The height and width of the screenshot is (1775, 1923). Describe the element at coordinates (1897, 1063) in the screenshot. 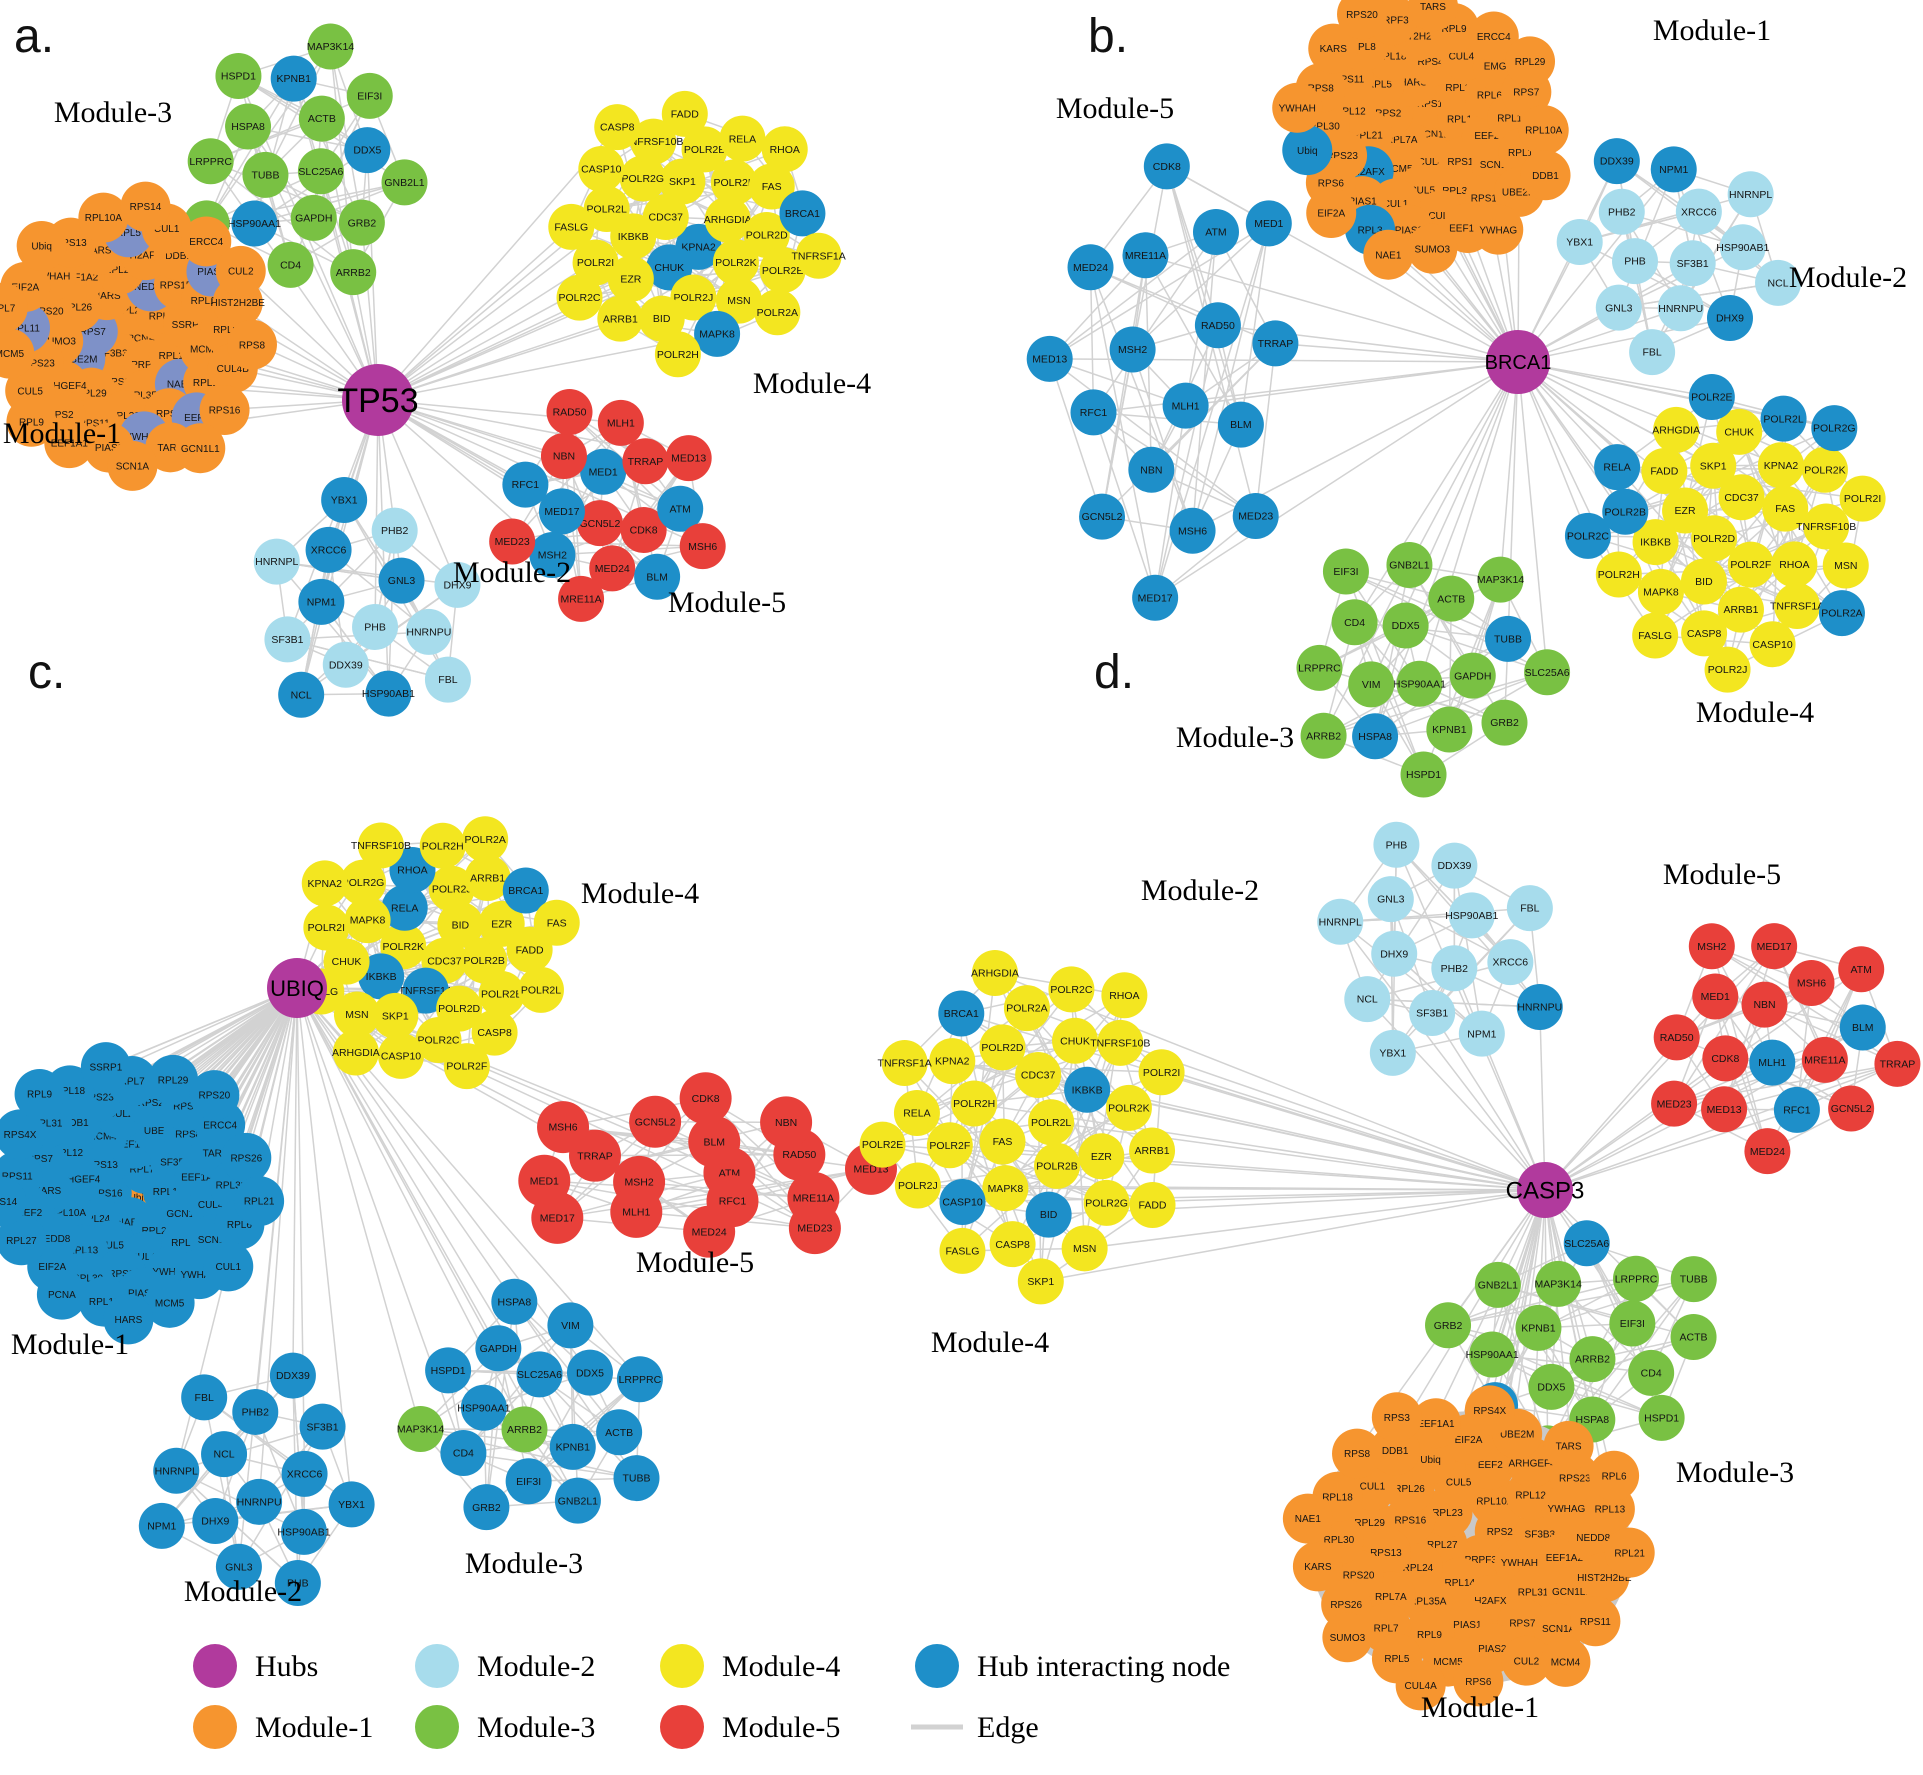

I see `node-TRRAP: TRRAP` at that location.